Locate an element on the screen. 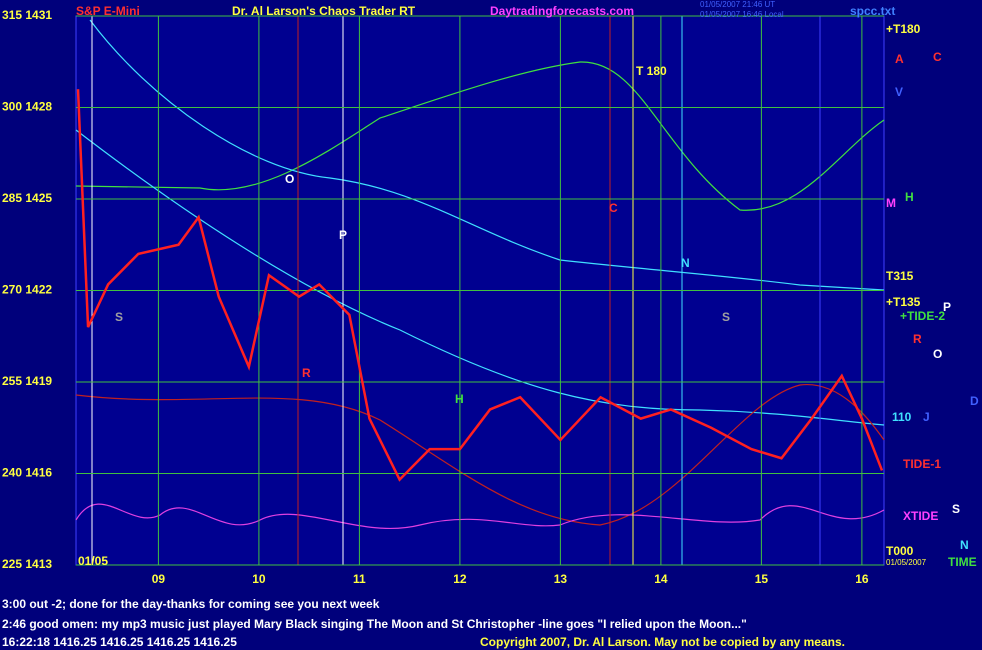 The height and width of the screenshot is (650, 982). annotation: P is located at coordinates (343, 235).